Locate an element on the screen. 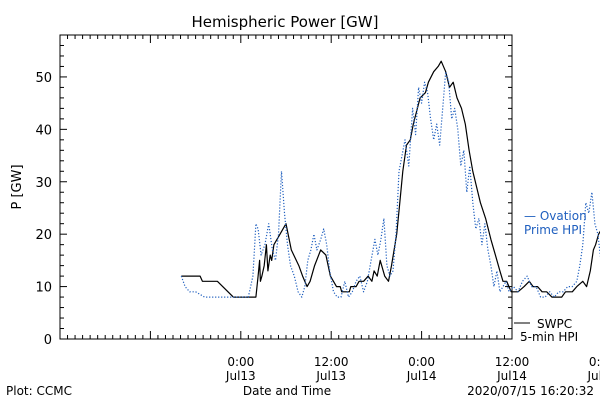 This screenshot has height=404, width=600. x-tick-date-label: Jul15 is located at coordinates (593, 376).